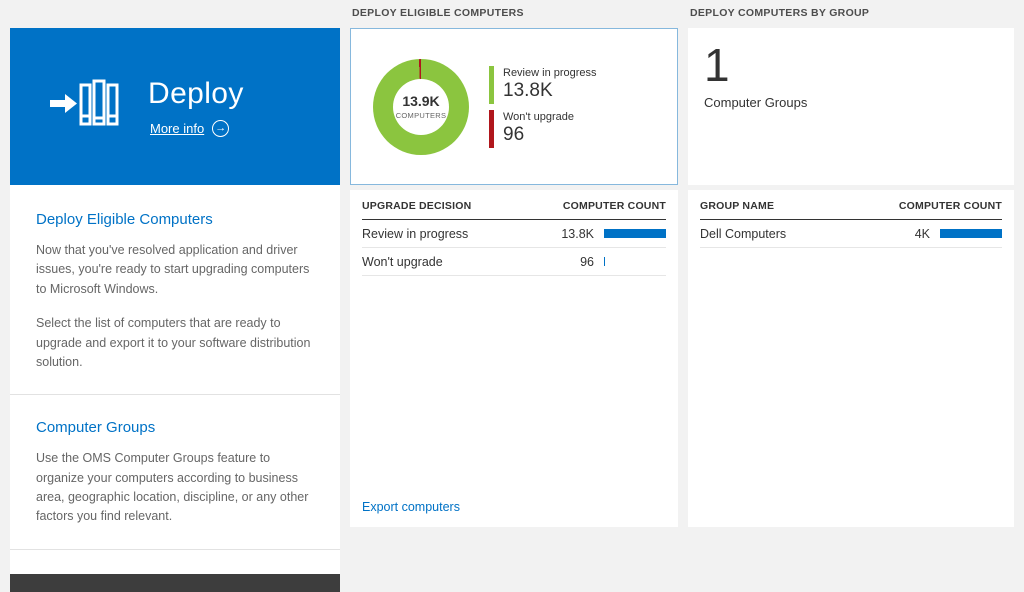 This screenshot has height=592, width=1024. I want to click on export-computers-link: Export computers, so click(411, 507).